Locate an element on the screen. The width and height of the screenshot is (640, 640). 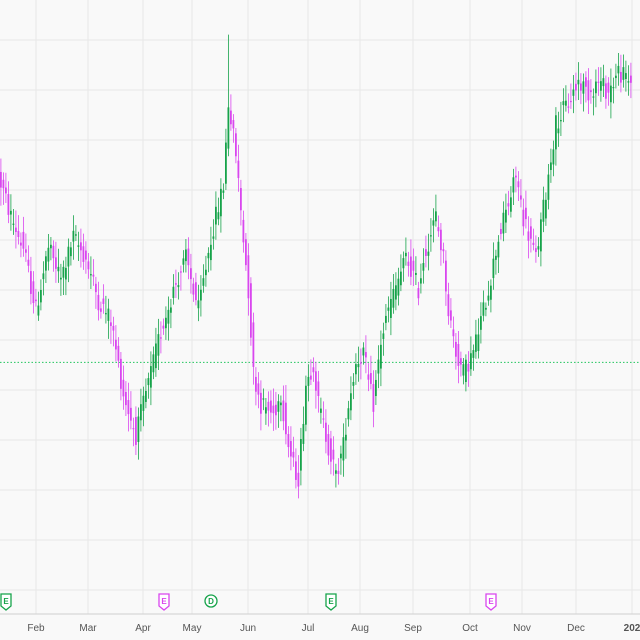
x-tick-label: 202 is located at coordinates (632, 628).